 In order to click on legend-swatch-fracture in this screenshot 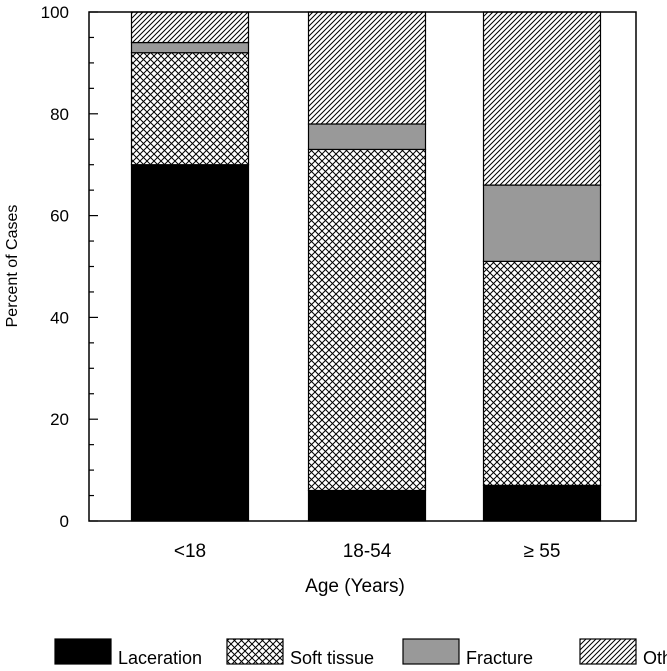, I will do `click(431, 651)`.